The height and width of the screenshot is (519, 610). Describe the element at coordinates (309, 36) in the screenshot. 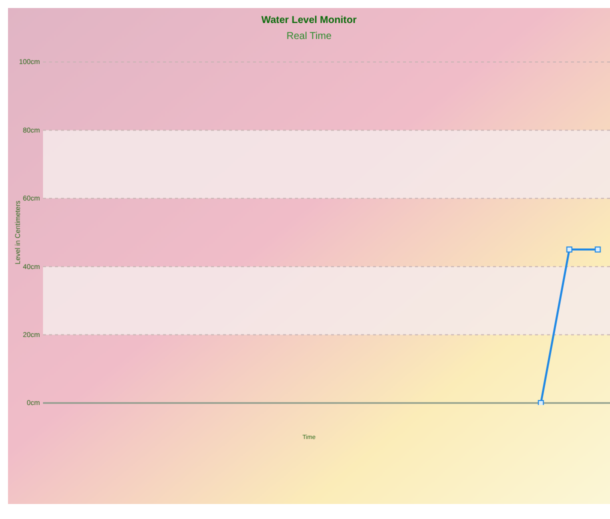

I see `chart-subtitle: Real Time` at that location.